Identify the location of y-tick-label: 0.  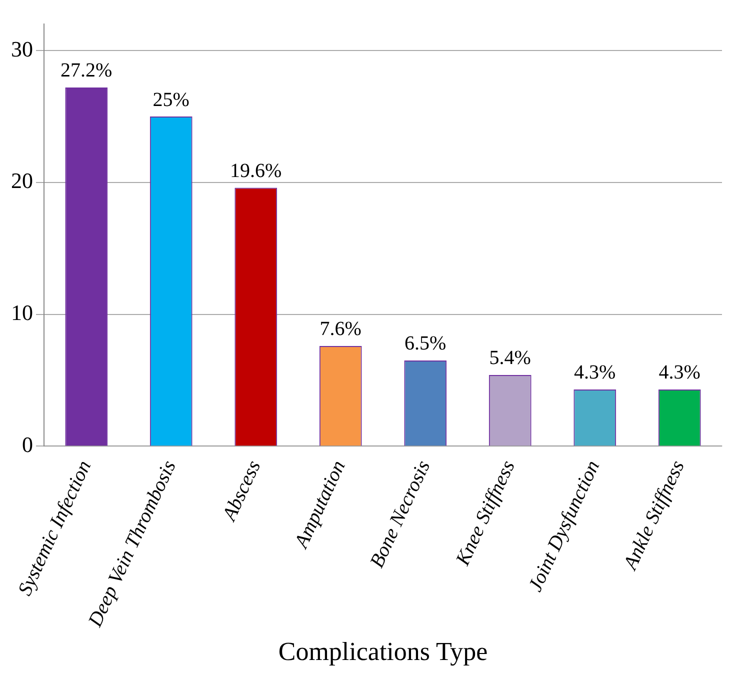
(27, 444).